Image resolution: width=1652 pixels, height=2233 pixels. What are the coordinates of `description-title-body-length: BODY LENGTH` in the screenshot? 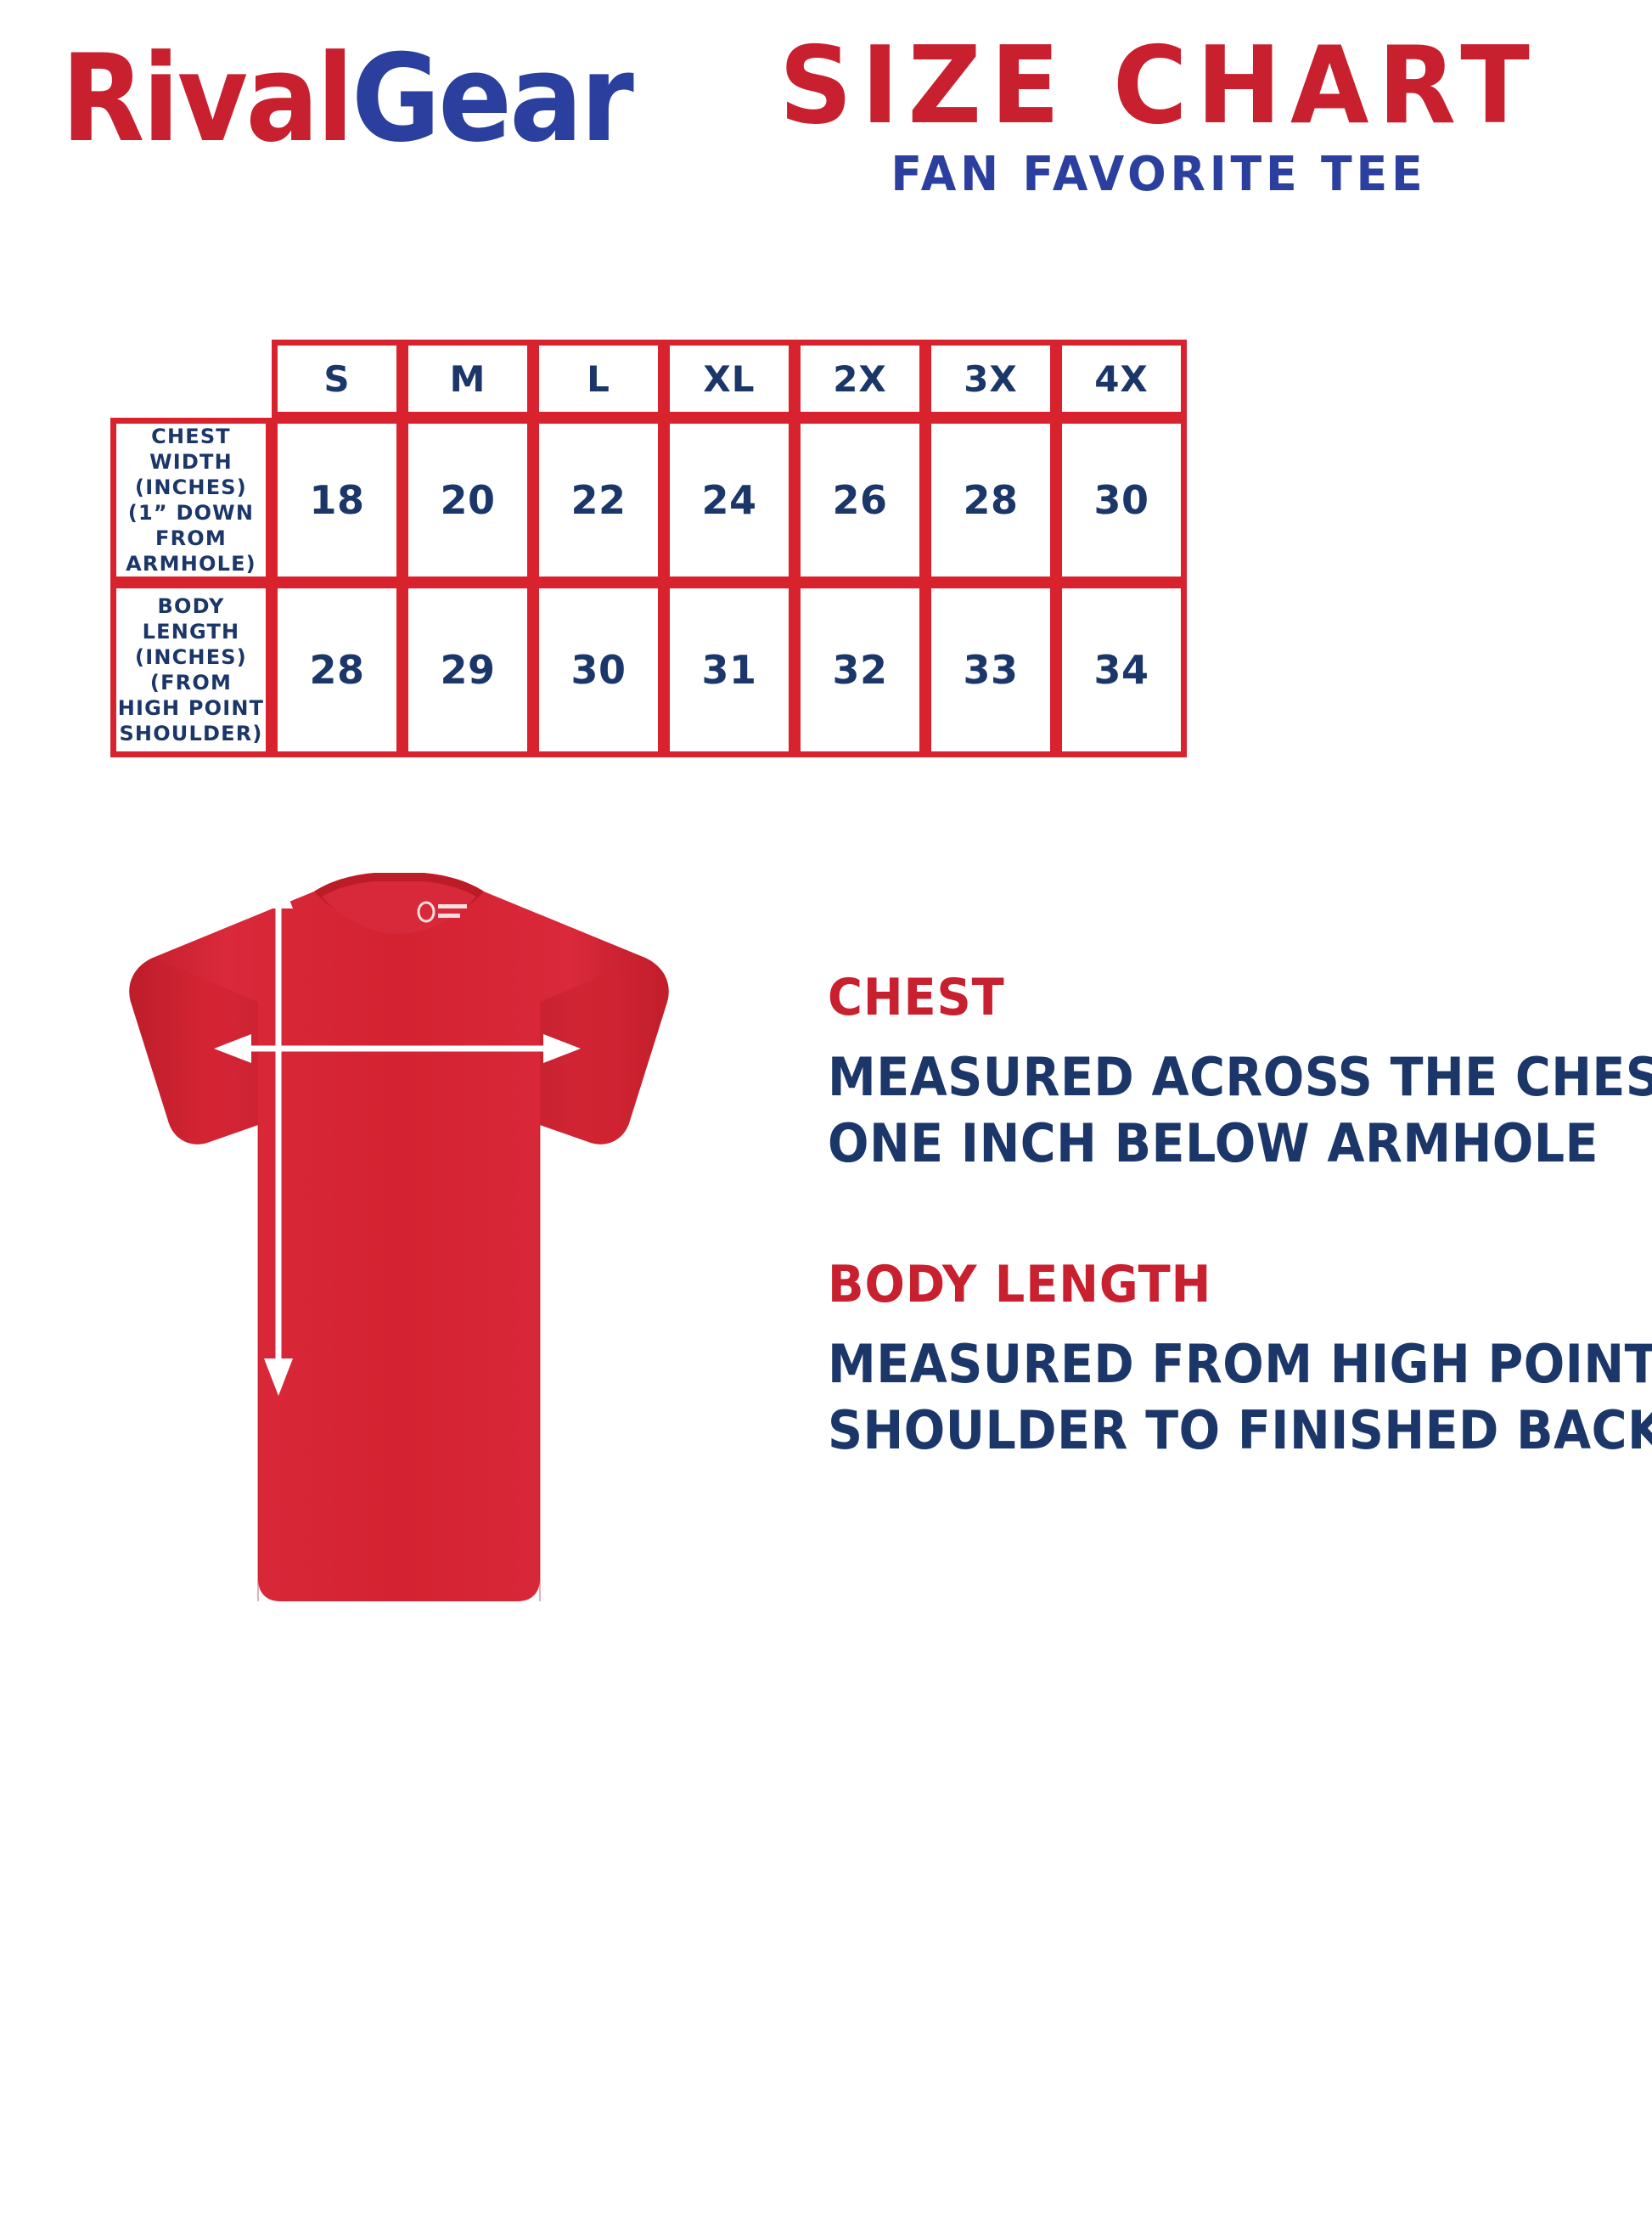 It's located at (1020, 1285).